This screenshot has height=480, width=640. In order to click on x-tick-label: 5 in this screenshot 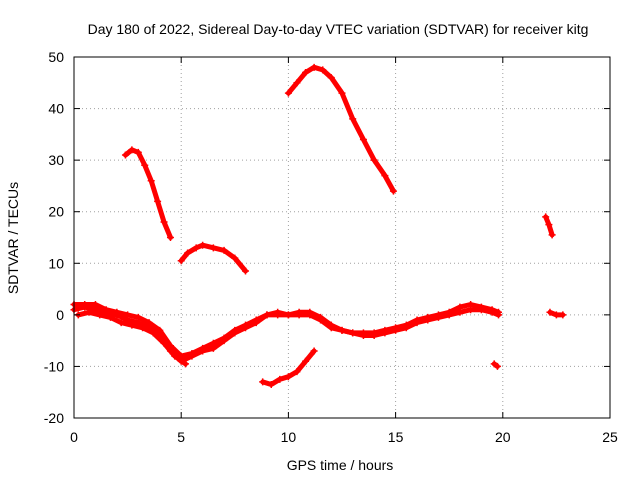, I will do `click(181, 437)`.